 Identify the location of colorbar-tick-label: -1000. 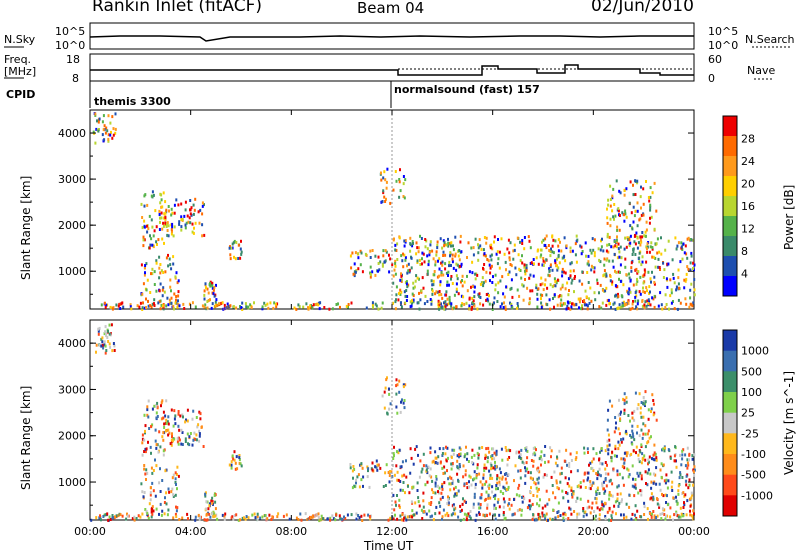
(757, 495).